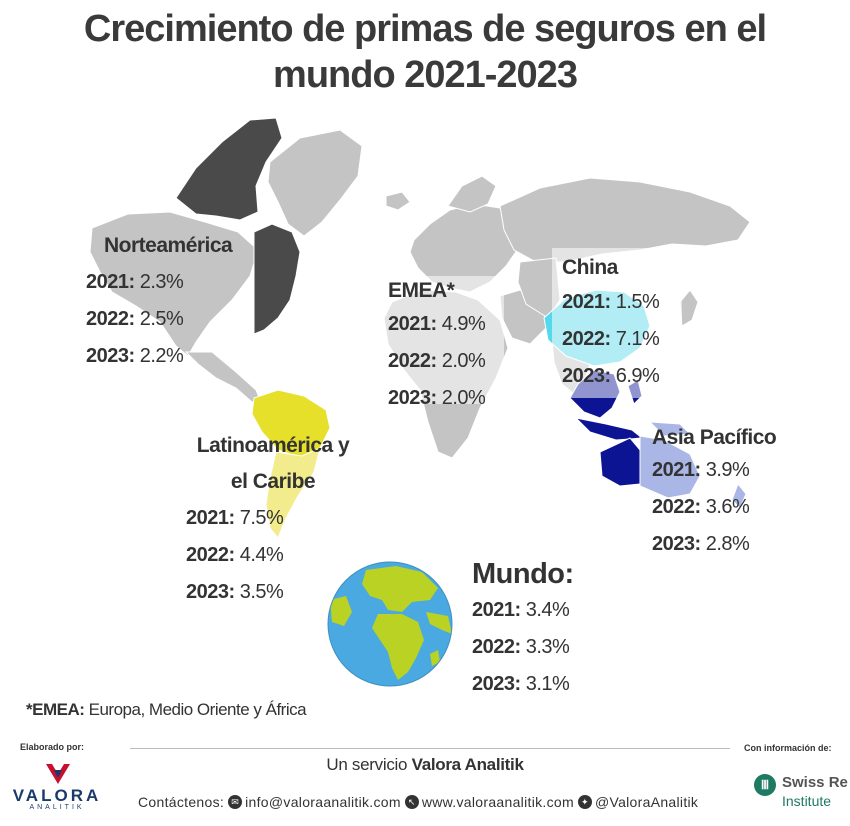 This screenshot has height=826, width=850. What do you see at coordinates (523, 647) in the screenshot?
I see `stat-row: 2022: 3.3%` at bounding box center [523, 647].